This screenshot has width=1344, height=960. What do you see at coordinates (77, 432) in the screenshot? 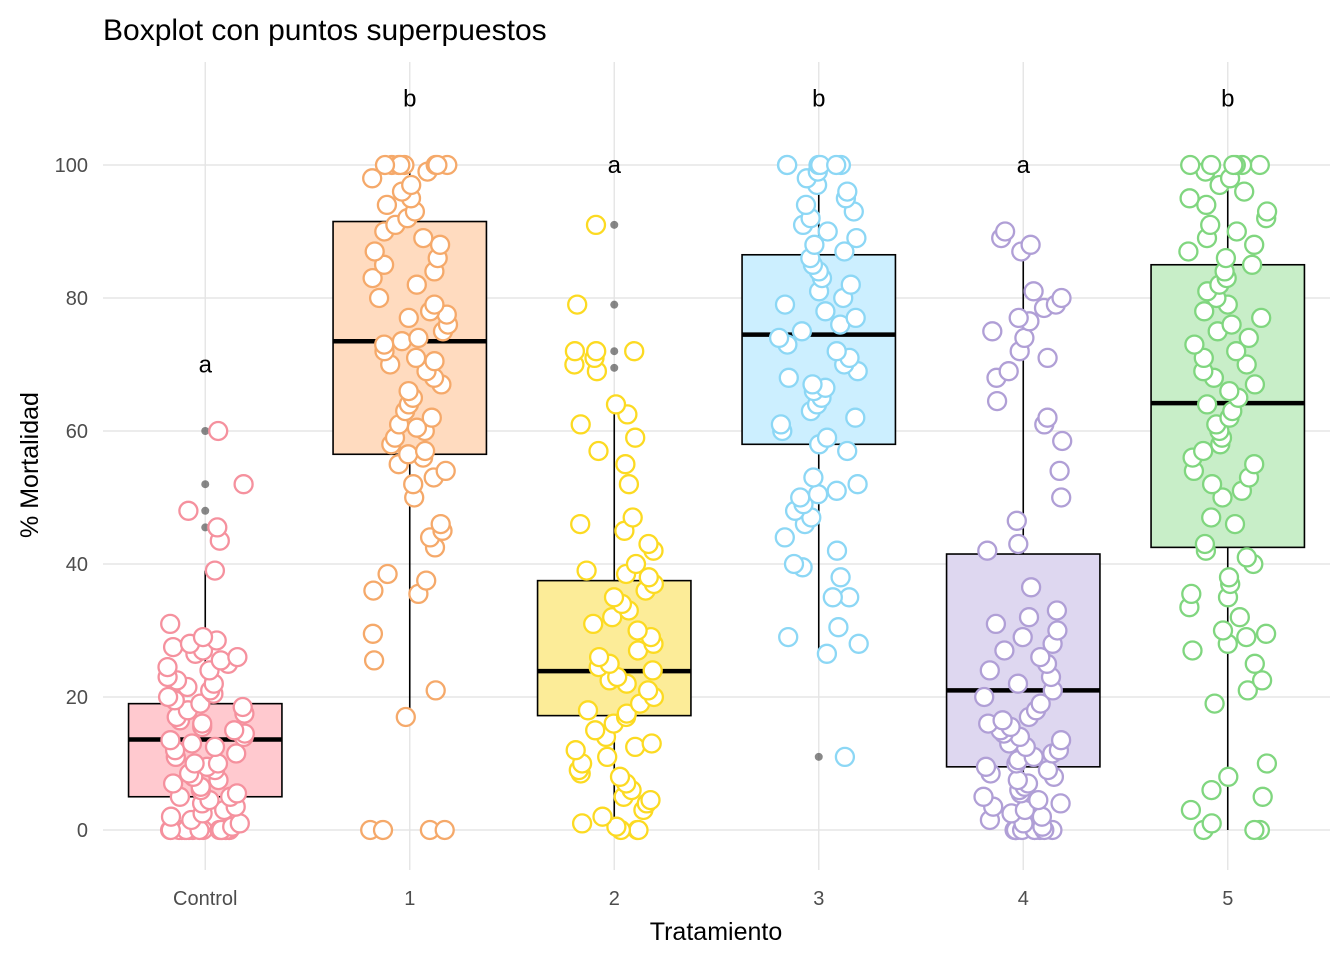
I see `y-tick-label: 60` at bounding box center [77, 432].